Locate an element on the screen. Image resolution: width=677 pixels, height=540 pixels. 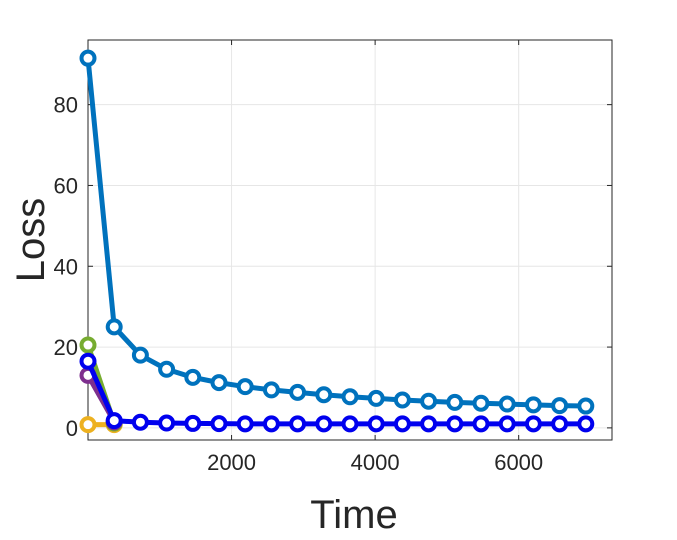
y-tick-label: 0 is located at coordinates (72, 428).